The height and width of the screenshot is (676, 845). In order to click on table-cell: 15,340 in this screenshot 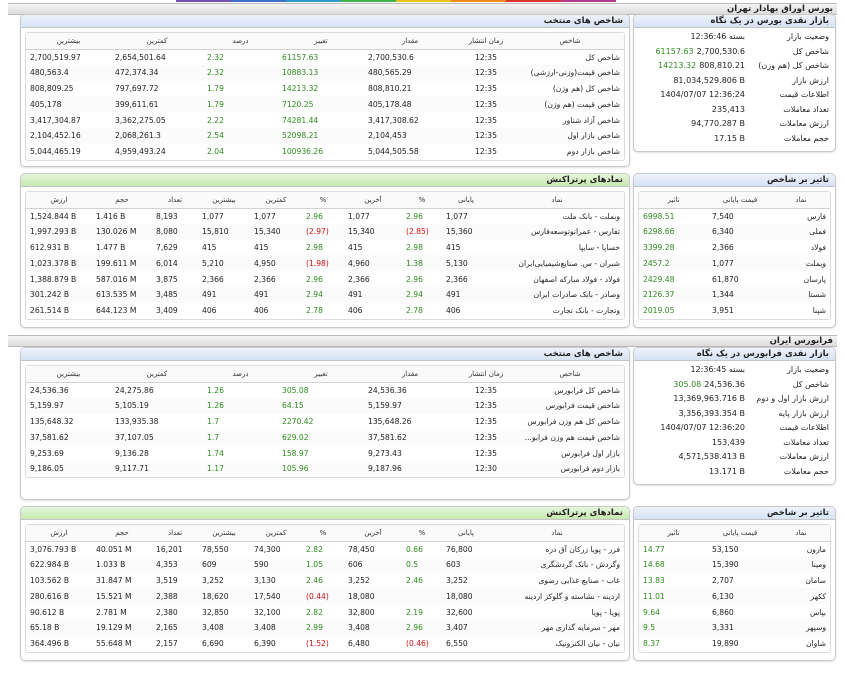, I will do `click(276, 231)`.